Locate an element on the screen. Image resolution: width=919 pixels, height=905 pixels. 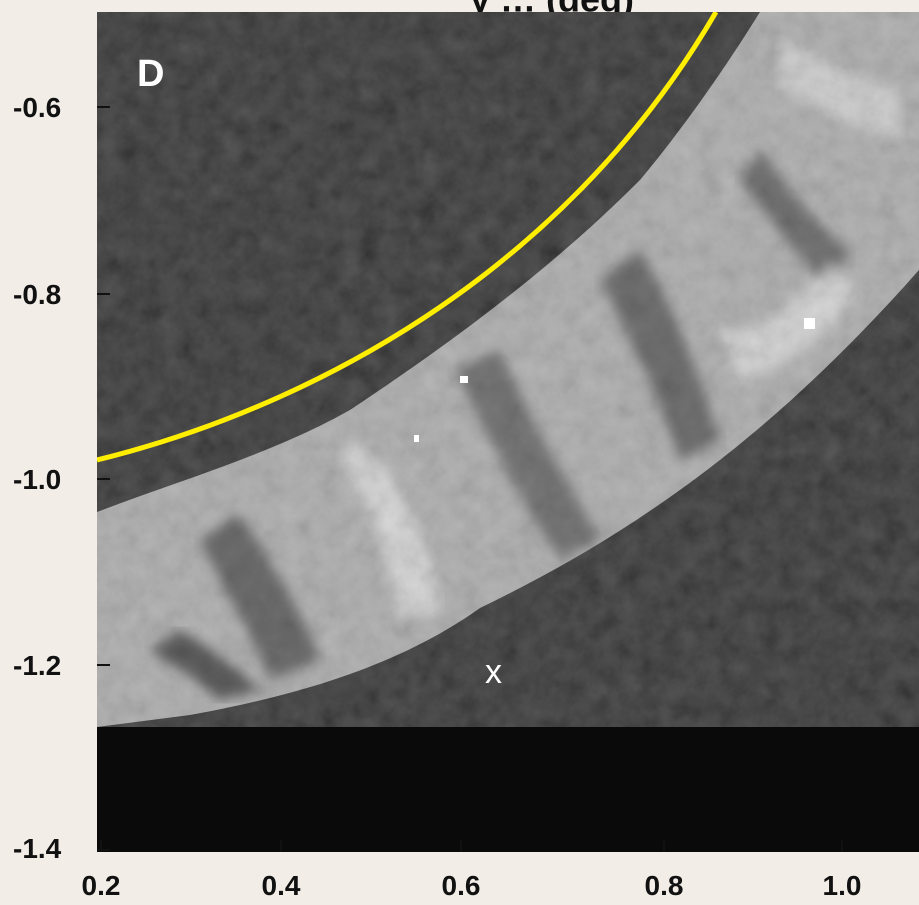
x-marker: x is located at coordinates (493, 672).